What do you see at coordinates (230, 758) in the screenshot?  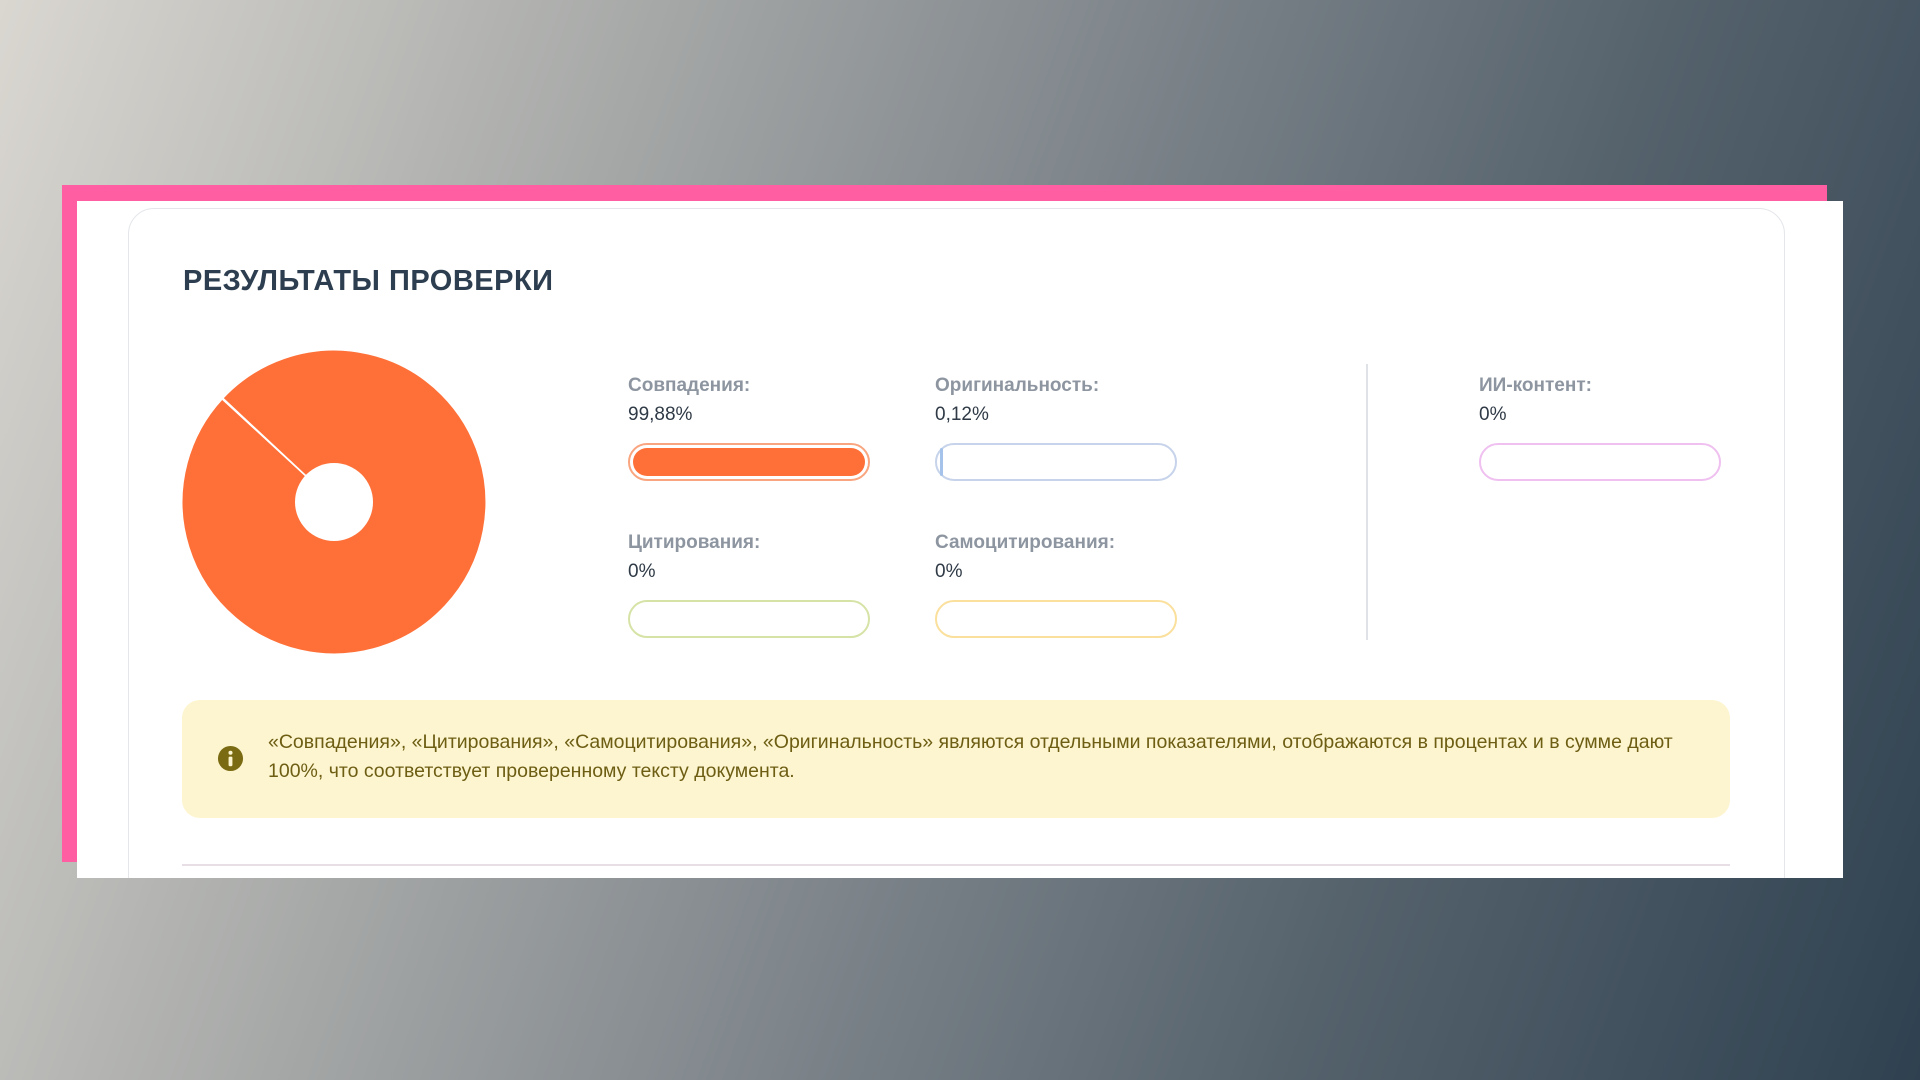 I see `info-icon` at bounding box center [230, 758].